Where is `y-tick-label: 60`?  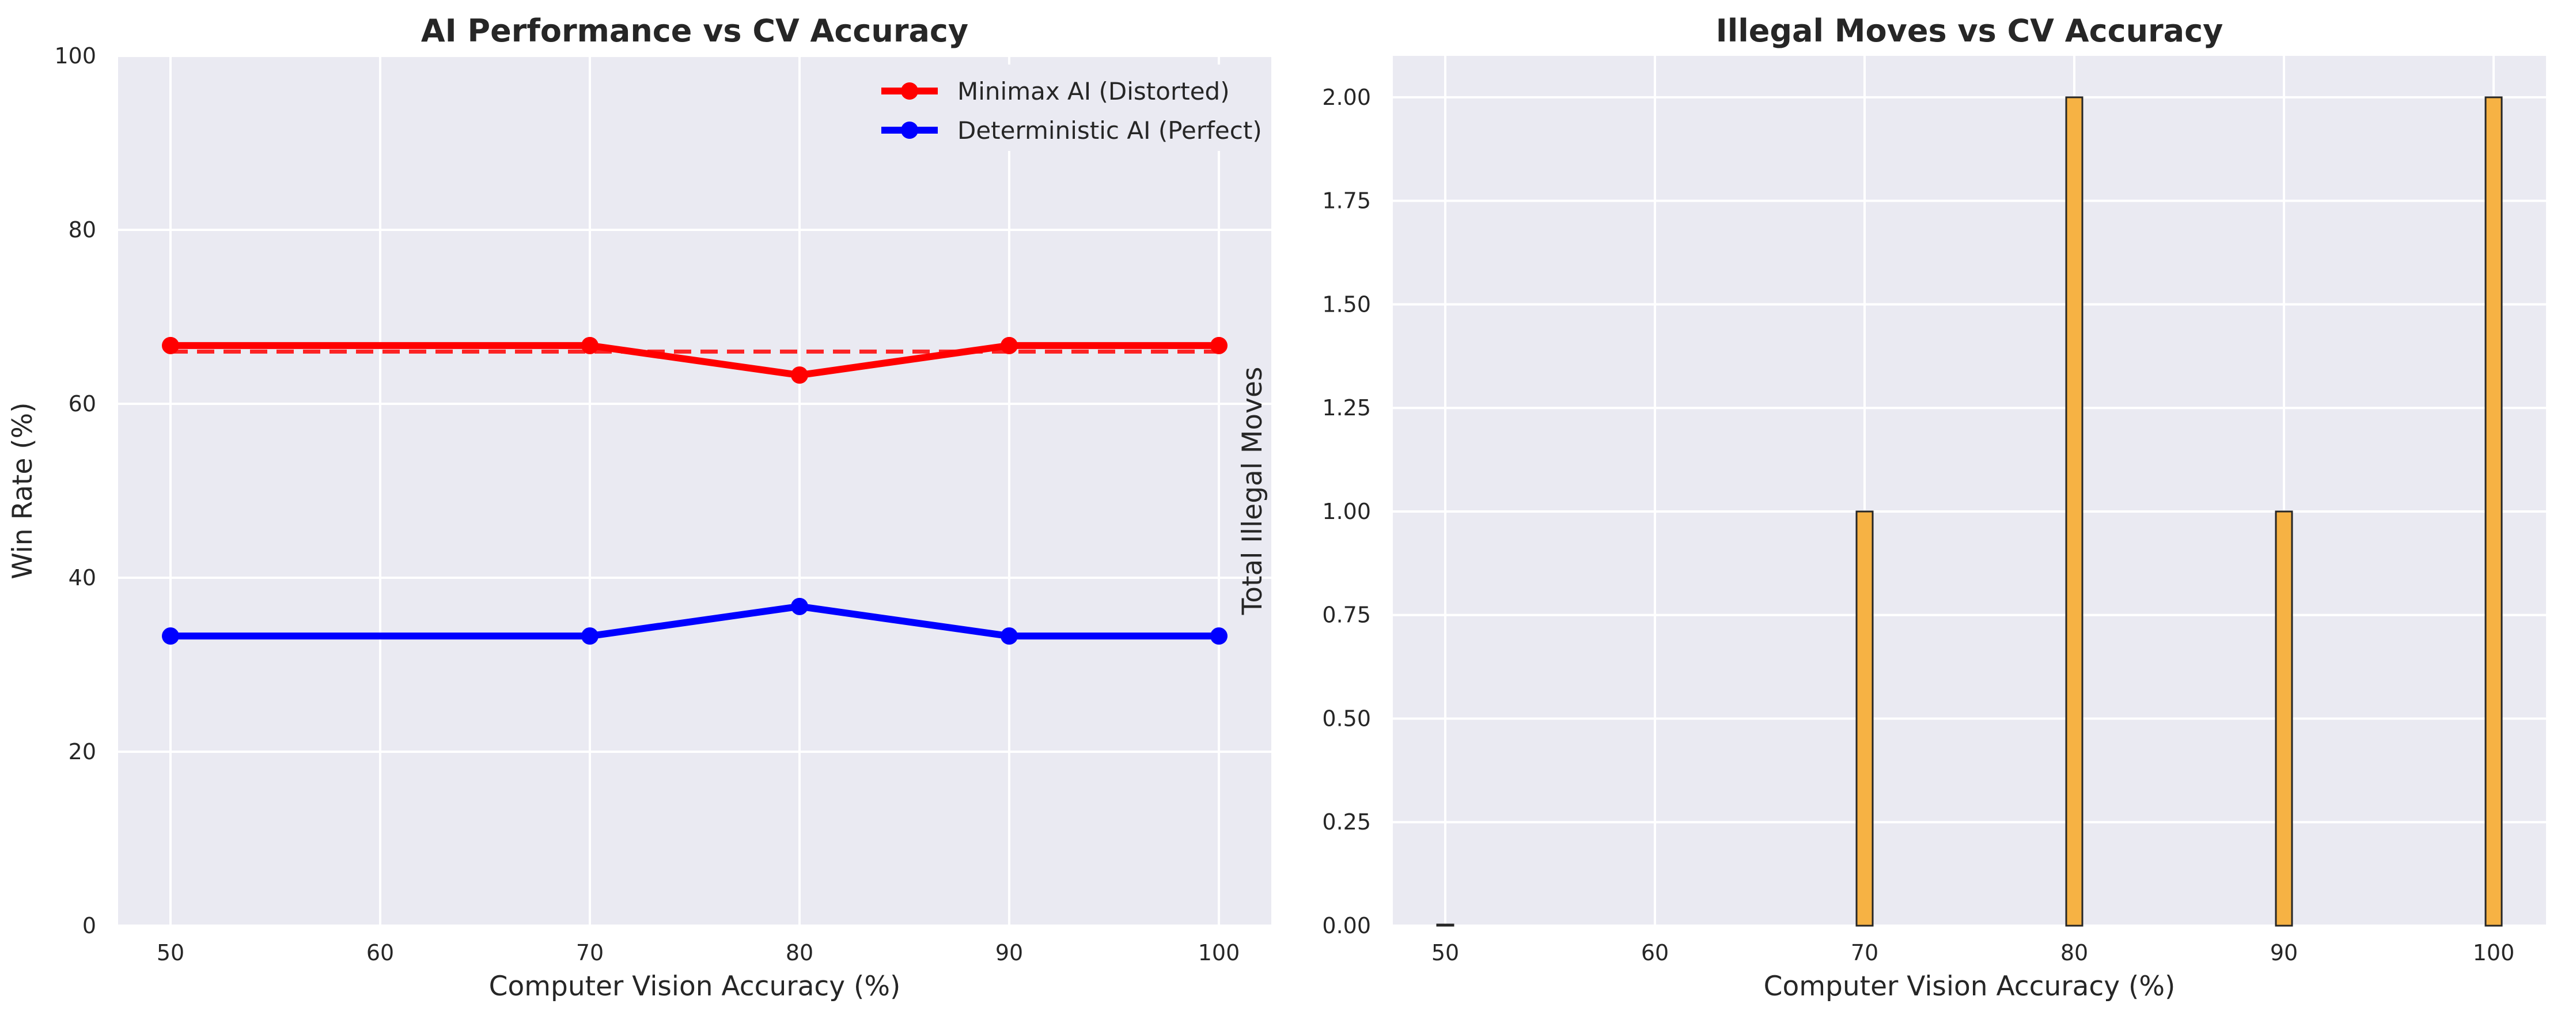 y-tick-label: 60 is located at coordinates (83, 403).